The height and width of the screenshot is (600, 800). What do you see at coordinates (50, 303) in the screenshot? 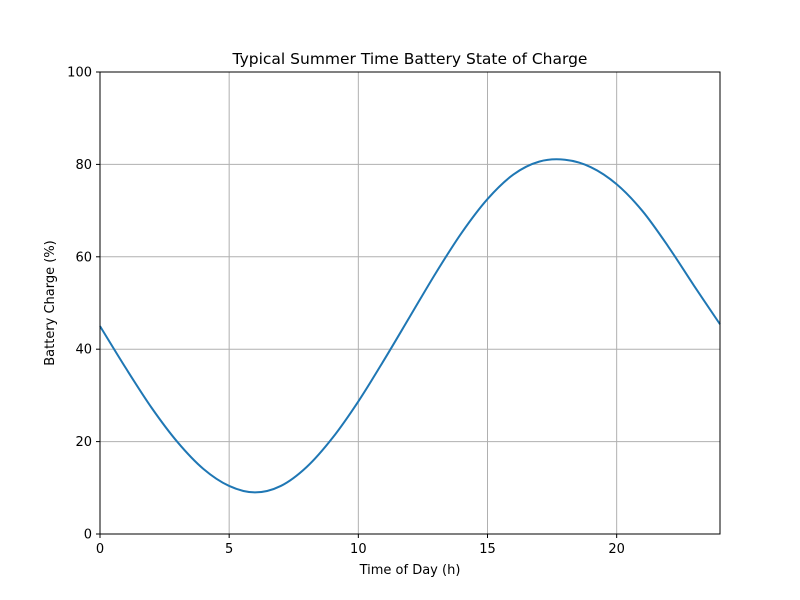
I see `y-axis-label: Battery Charge (%)` at bounding box center [50, 303].